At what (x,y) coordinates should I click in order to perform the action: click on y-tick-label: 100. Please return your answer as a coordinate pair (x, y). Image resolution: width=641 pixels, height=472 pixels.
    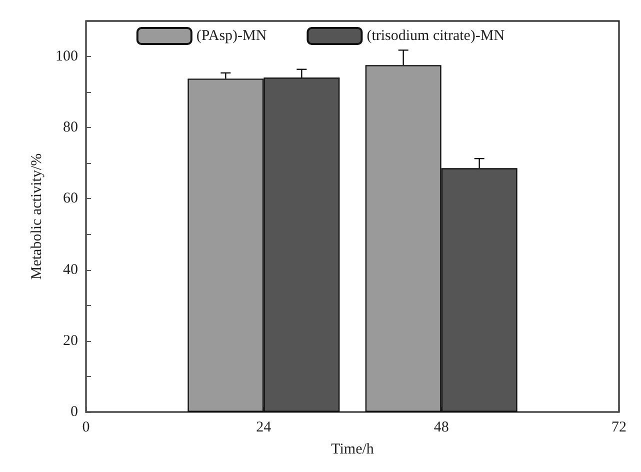
    Looking at the image, I should click on (67, 56).